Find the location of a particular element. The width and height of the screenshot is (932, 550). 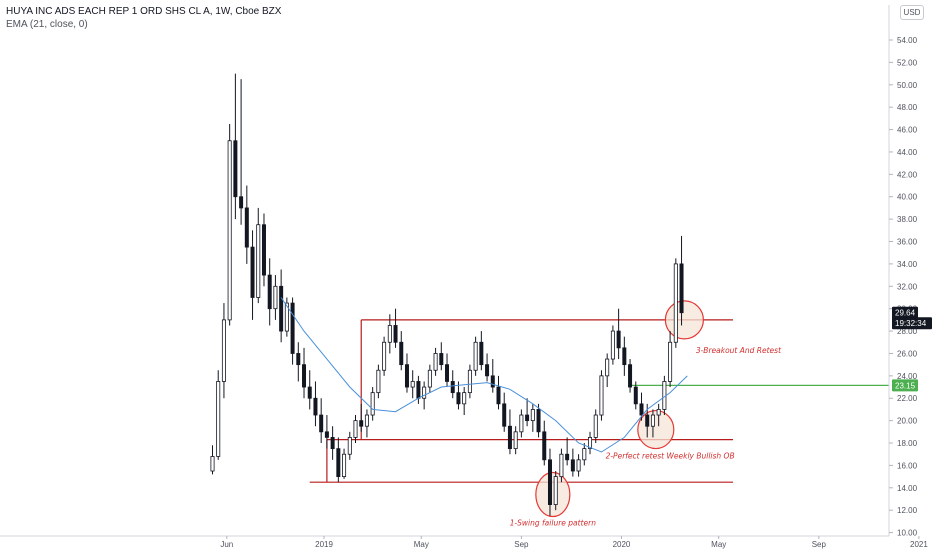

x-tick-label: 2021 is located at coordinates (919, 544).